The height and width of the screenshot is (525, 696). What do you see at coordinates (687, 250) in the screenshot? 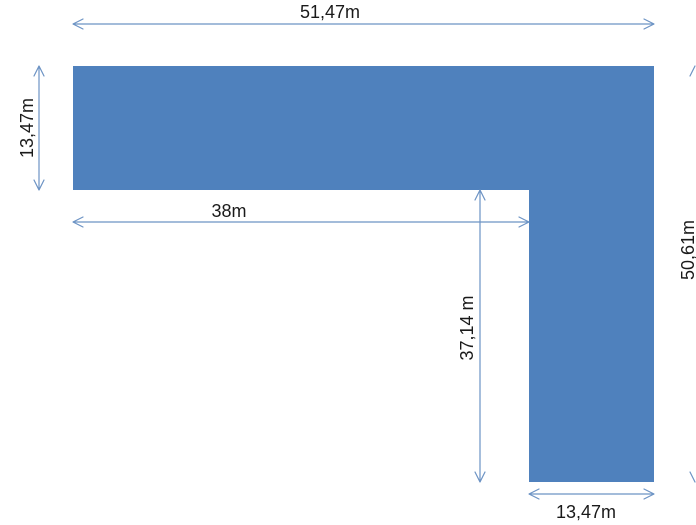
I see `right-height-label: 50,61m` at bounding box center [687, 250].